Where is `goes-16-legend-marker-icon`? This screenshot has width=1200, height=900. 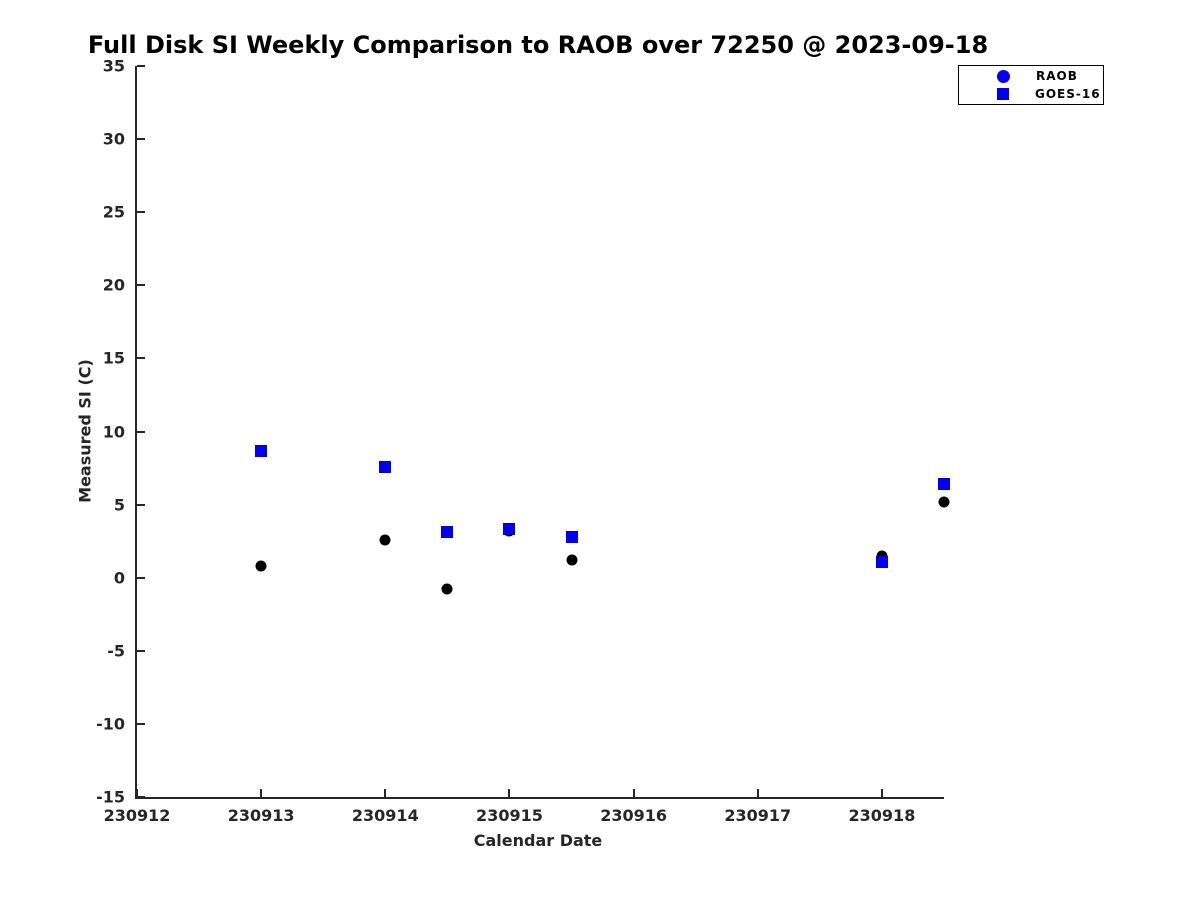 goes-16-legend-marker-icon is located at coordinates (1003, 94).